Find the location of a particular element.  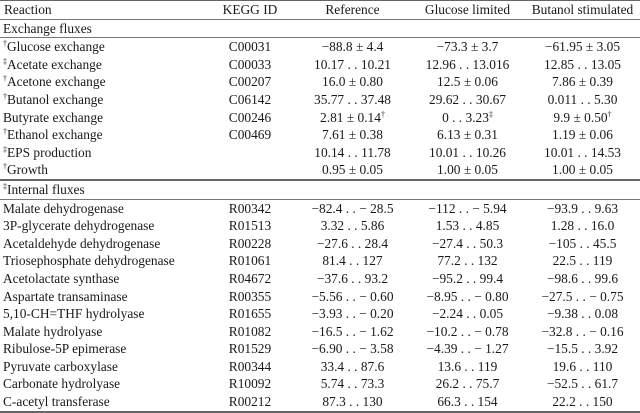

kegg-id: R01513 is located at coordinates (250, 226).